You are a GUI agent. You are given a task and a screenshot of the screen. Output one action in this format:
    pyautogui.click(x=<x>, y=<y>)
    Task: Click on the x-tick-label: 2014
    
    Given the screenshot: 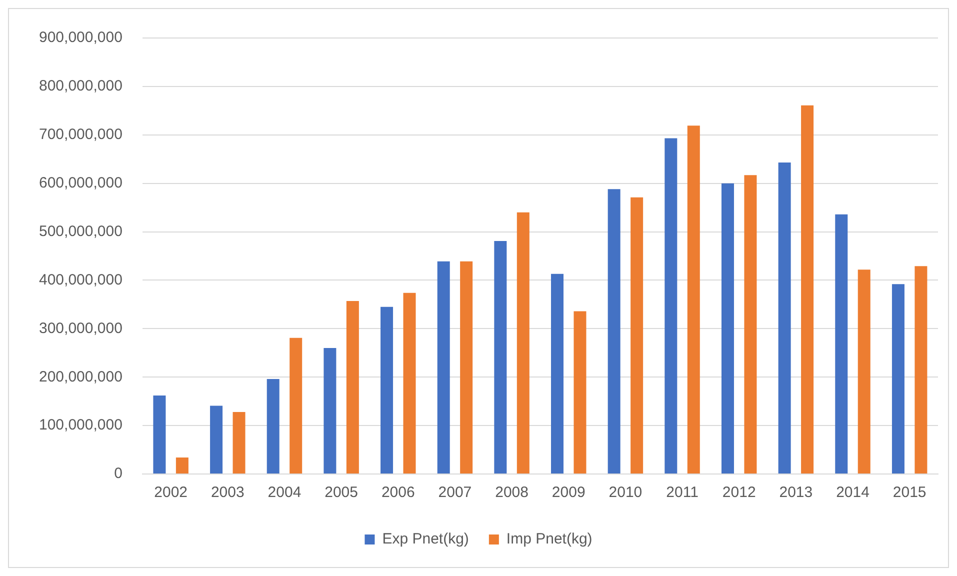 What is the action you would take?
    pyautogui.click(x=853, y=493)
    